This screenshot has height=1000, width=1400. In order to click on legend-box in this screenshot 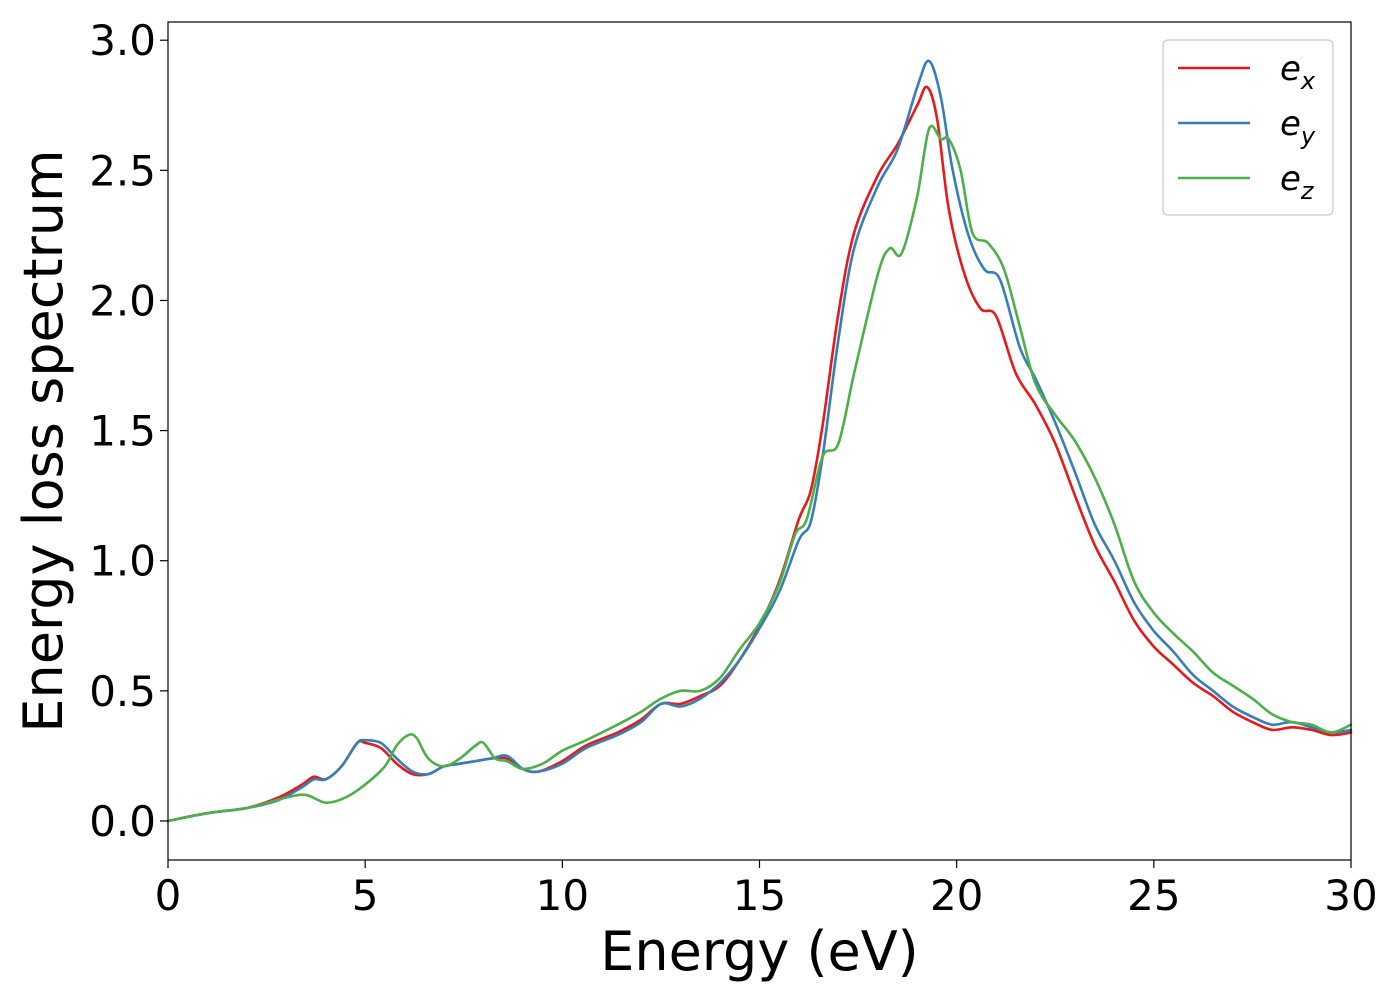, I will do `click(1248, 127)`.